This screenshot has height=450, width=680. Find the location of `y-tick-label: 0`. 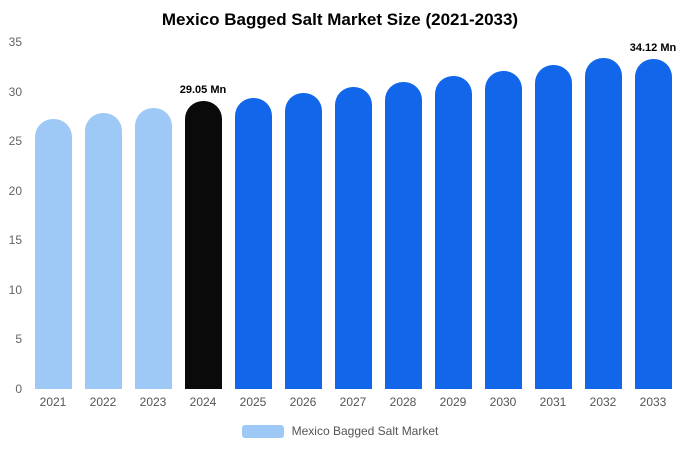

y-tick-label: 0 is located at coordinates (18, 389).